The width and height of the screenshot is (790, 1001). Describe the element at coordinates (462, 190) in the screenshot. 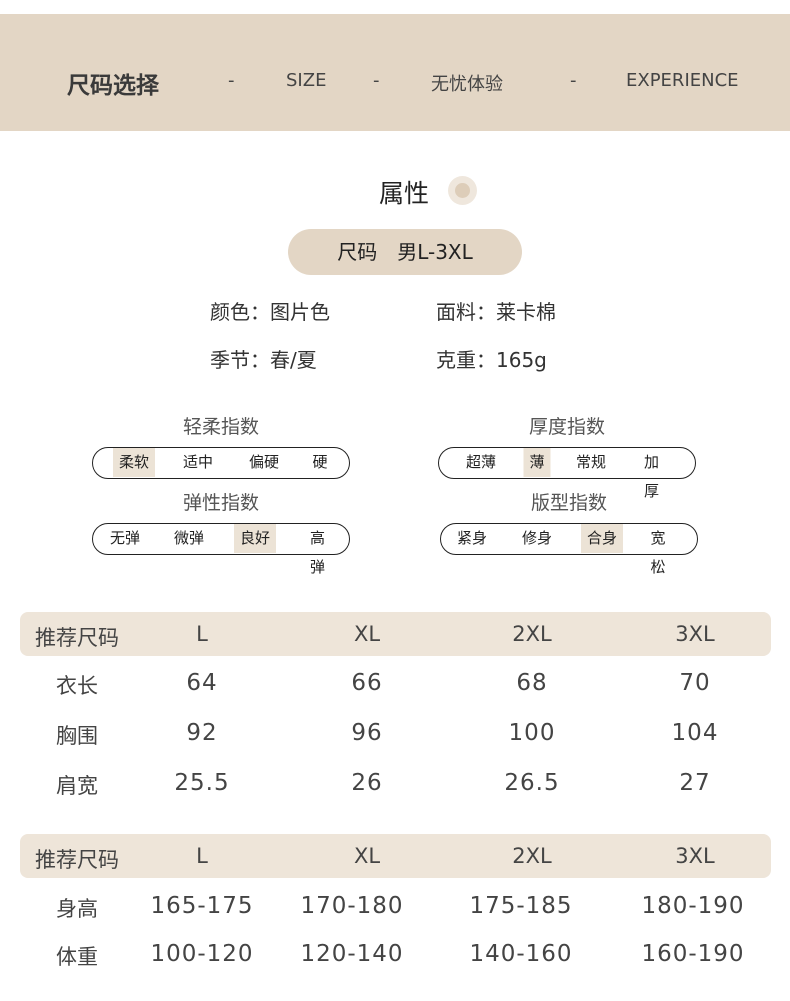

I see `circle-icon` at that location.